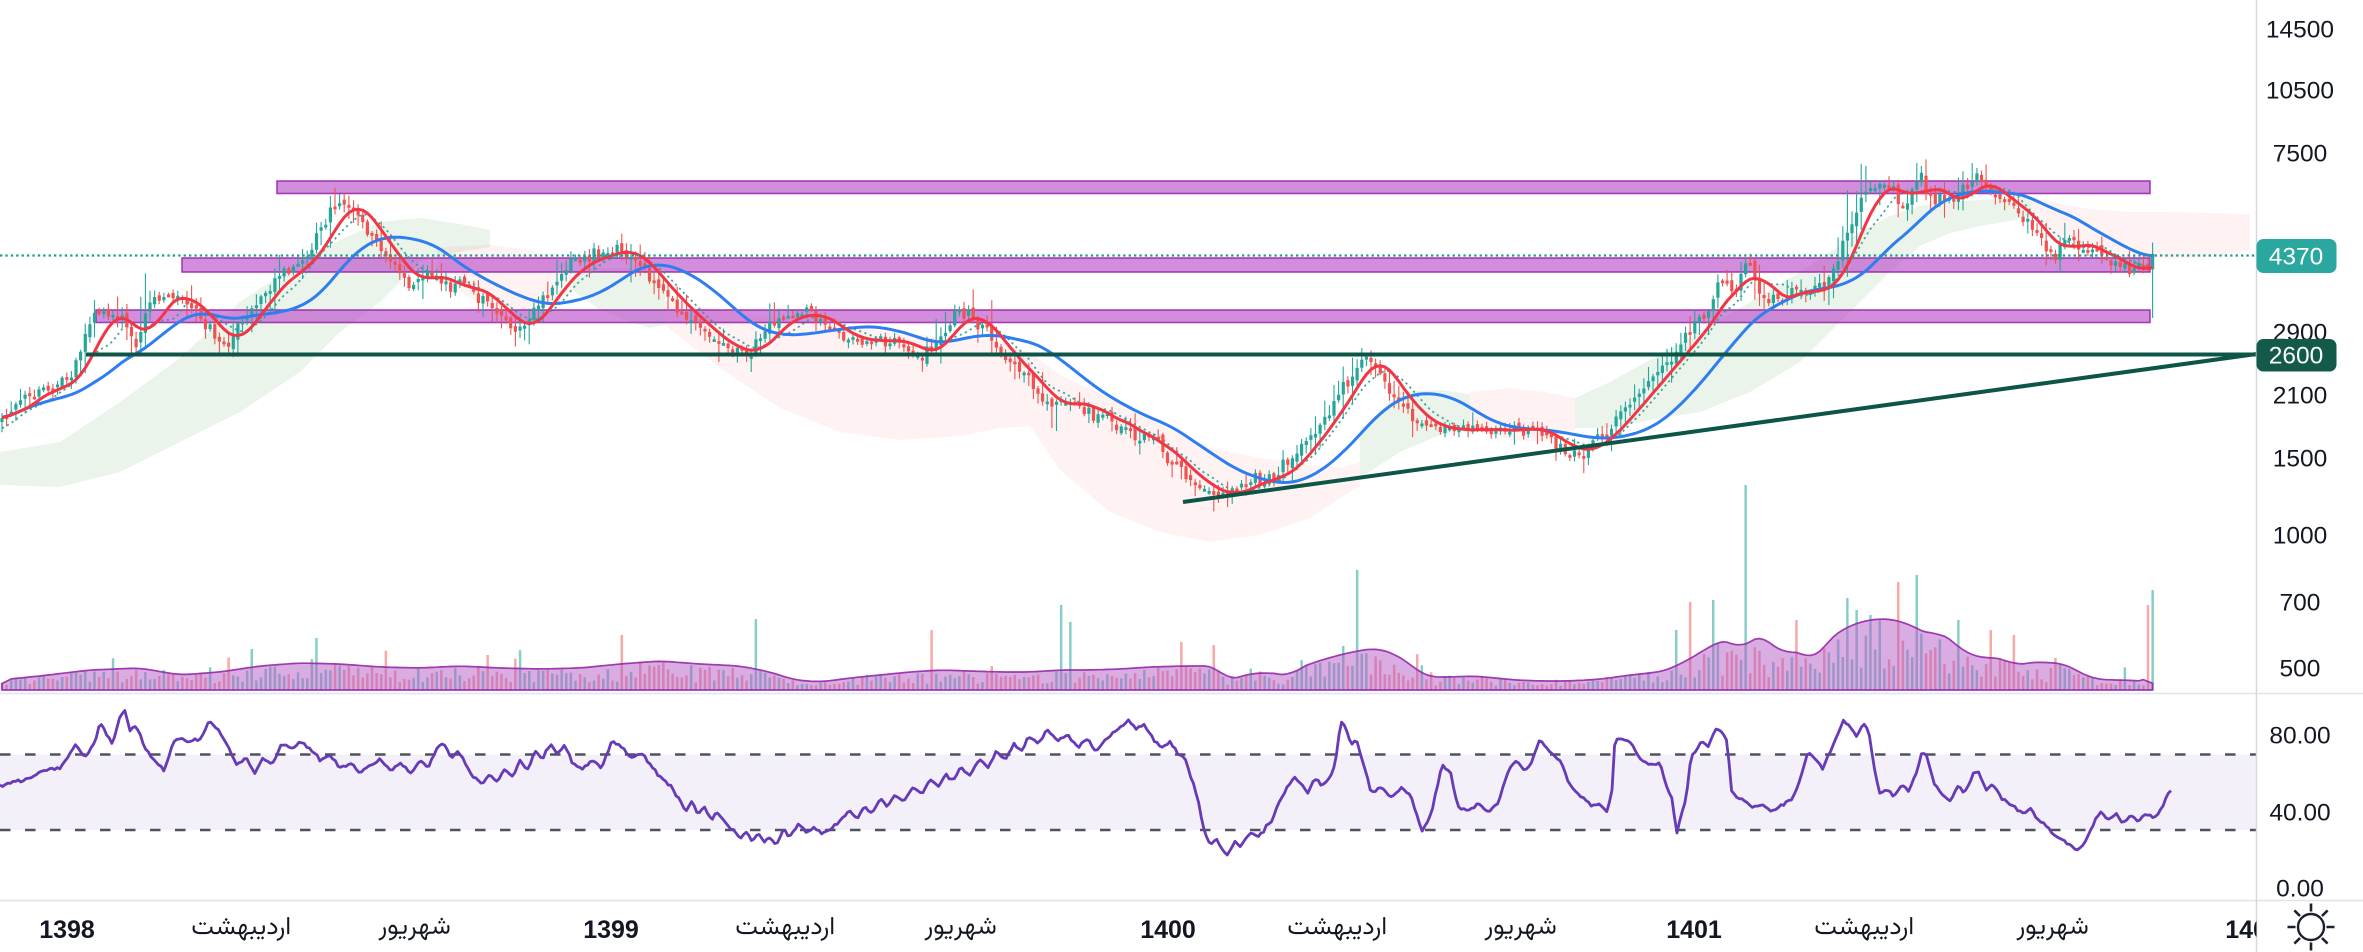 This screenshot has height=952, width=2363. What do you see at coordinates (2299, 813) in the screenshot?
I see `svg-text: 40.00` at bounding box center [2299, 813].